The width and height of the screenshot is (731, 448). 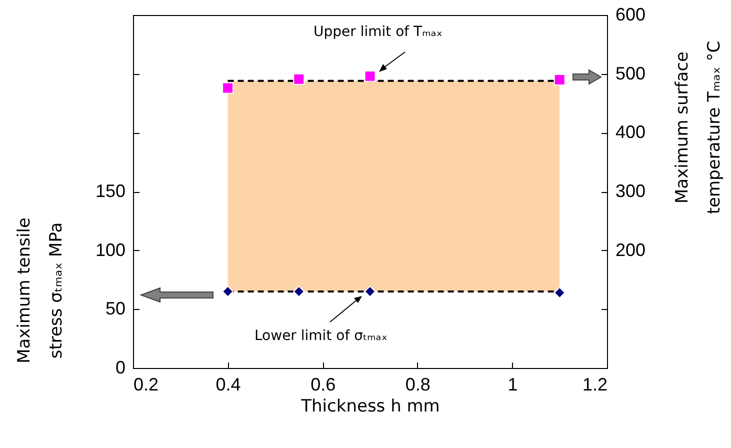 What do you see at coordinates (228, 384) in the screenshot?
I see `x-tick-label: 0.4` at bounding box center [228, 384].